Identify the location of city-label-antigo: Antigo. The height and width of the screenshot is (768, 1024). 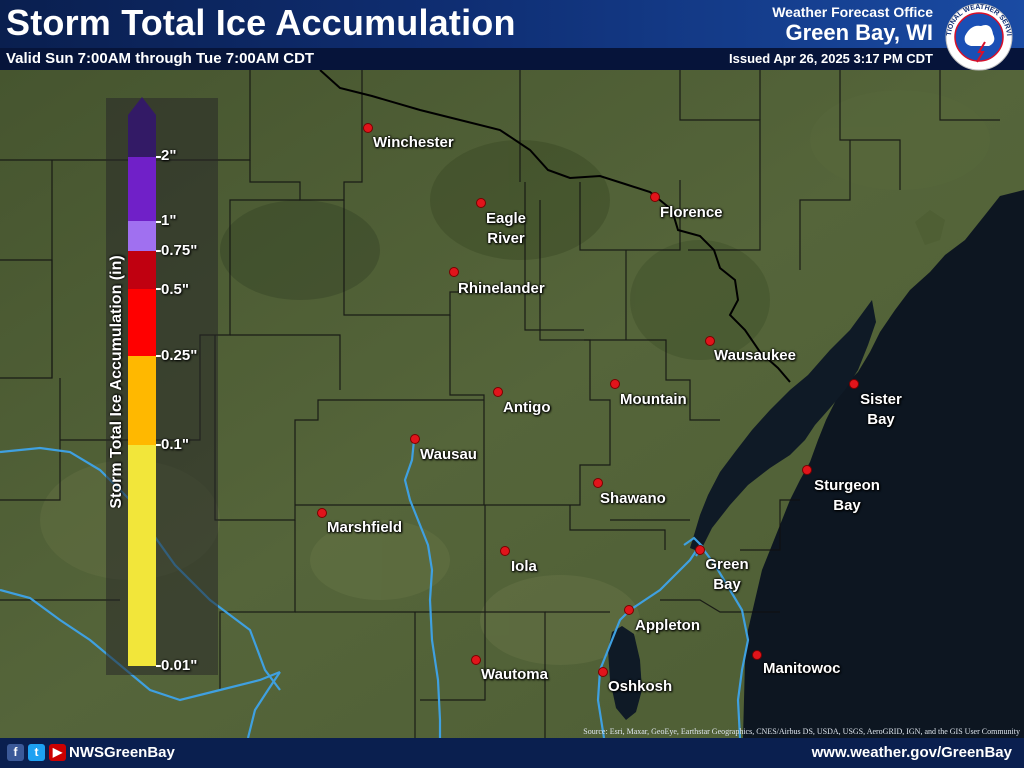
(527, 407).